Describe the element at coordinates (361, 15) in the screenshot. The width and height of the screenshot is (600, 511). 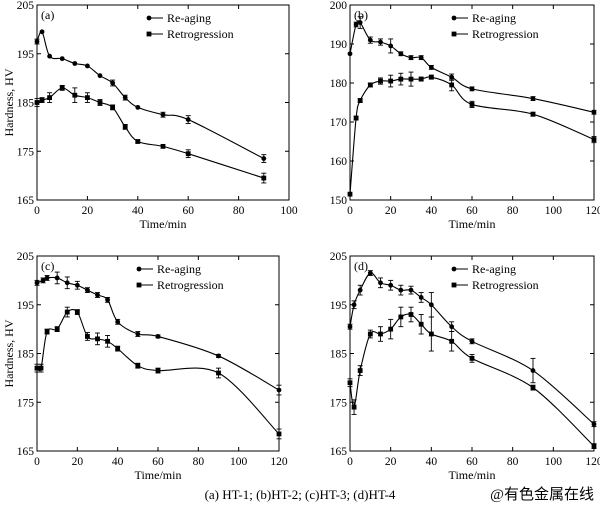
I see `panel-label: (b)` at that location.